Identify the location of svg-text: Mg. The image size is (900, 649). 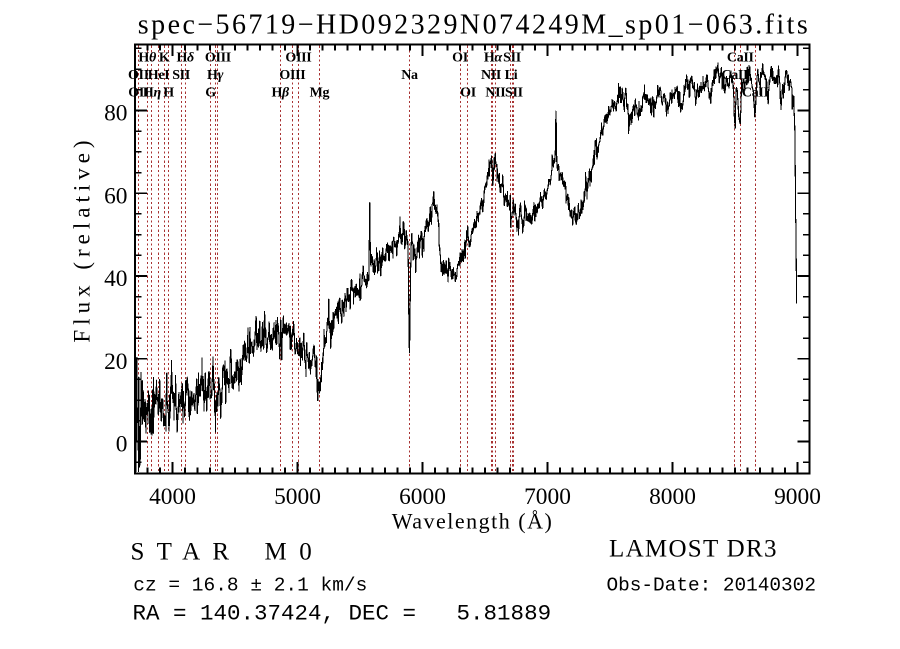
(320, 92).